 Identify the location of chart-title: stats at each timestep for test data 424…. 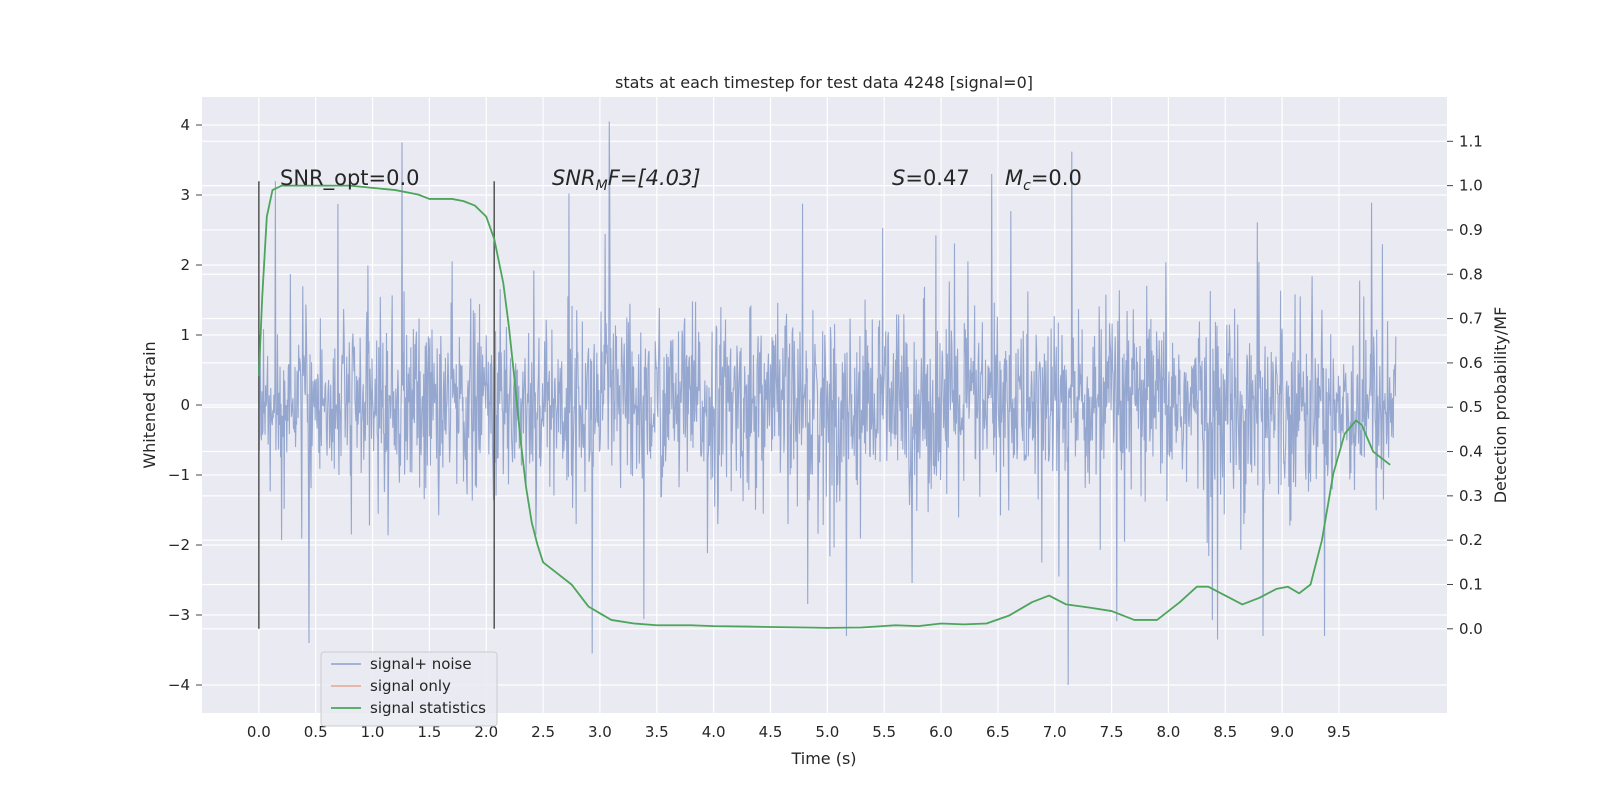
(824, 82).